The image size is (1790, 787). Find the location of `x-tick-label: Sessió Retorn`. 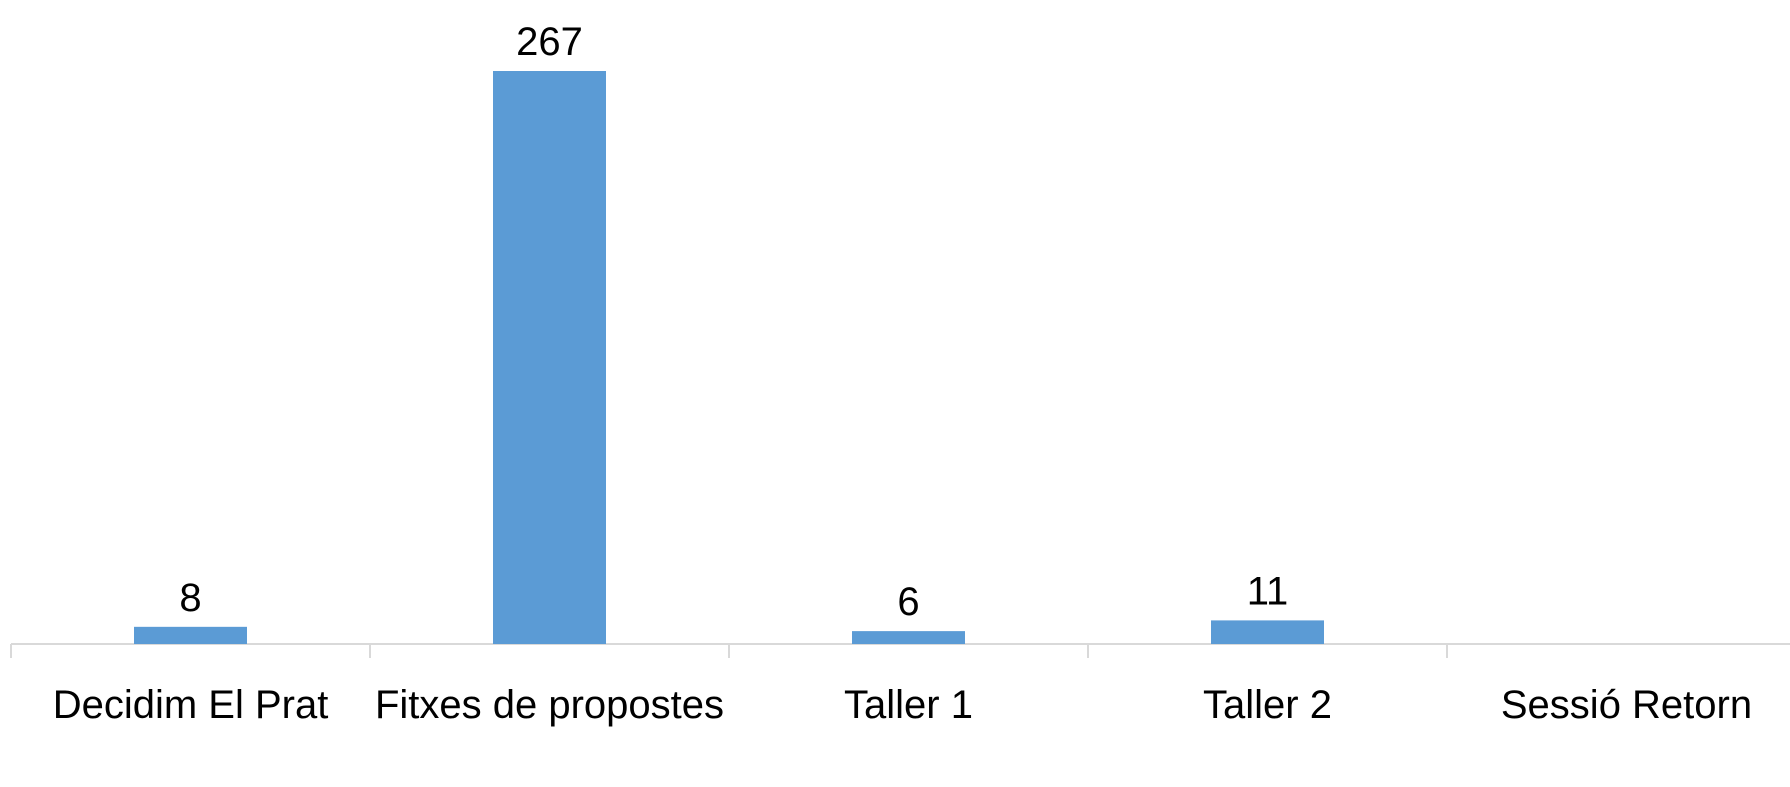

x-tick-label: Sessió Retorn is located at coordinates (1626, 705).